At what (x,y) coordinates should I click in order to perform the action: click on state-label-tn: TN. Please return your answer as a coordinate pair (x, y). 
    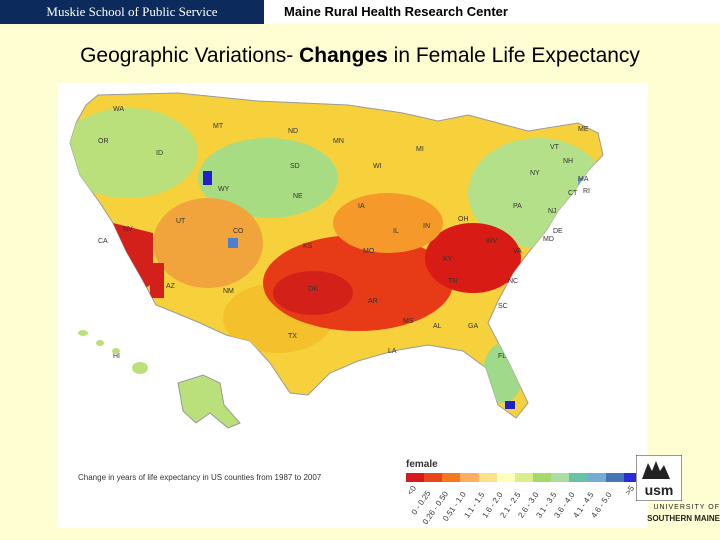
    Looking at the image, I should click on (452, 281).